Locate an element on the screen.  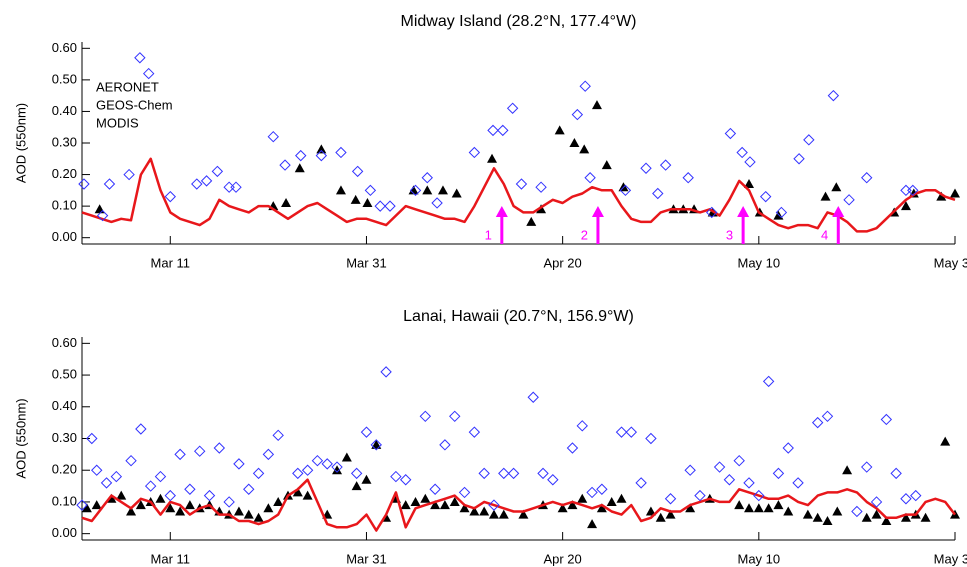
y-tick-label: 0.30 is located at coordinates (64, 437).